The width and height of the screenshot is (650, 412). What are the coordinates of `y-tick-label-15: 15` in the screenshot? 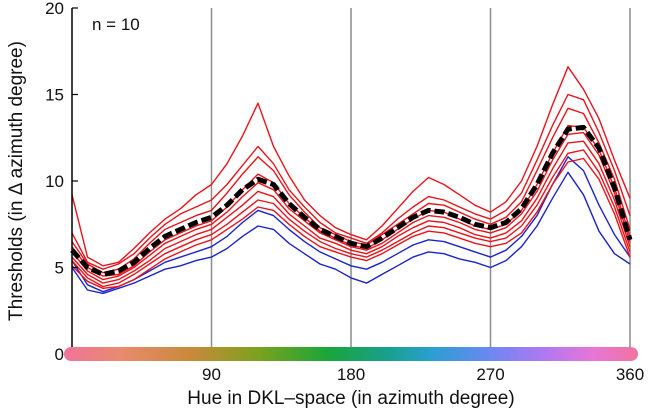 It's located at (54, 95).